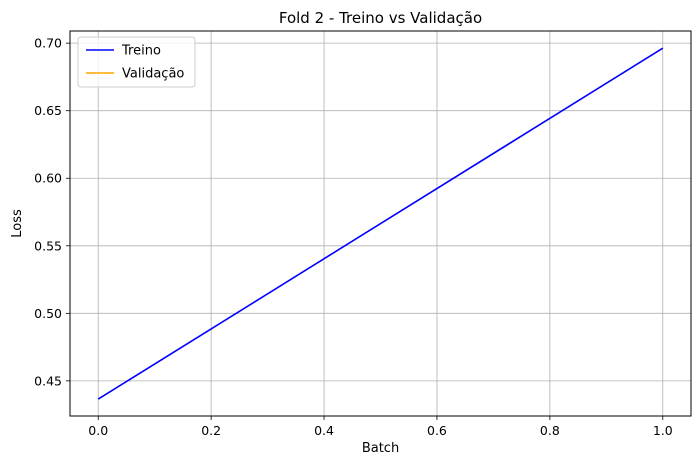 This screenshot has width=700, height=470. What do you see at coordinates (550, 430) in the screenshot?
I see `x-tick-label: 0.8` at bounding box center [550, 430].